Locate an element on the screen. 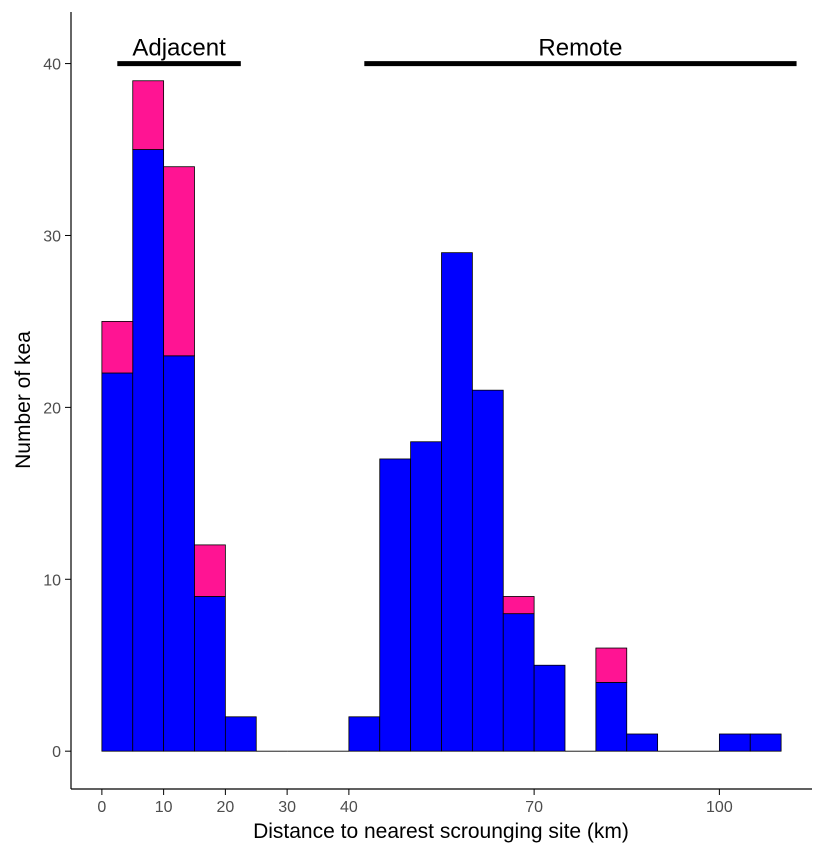 The image size is (838, 845). x-tick-label: 100 is located at coordinates (719, 807).